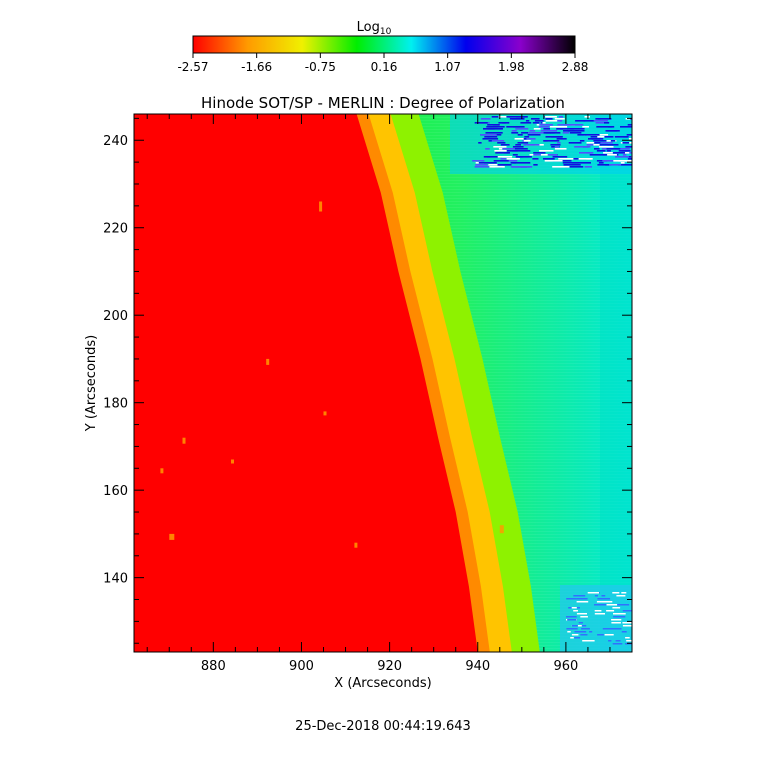 The image size is (766, 772). Describe the element at coordinates (575, 67) in the screenshot. I see `colorbar-tick-label: 2.88` at that location.